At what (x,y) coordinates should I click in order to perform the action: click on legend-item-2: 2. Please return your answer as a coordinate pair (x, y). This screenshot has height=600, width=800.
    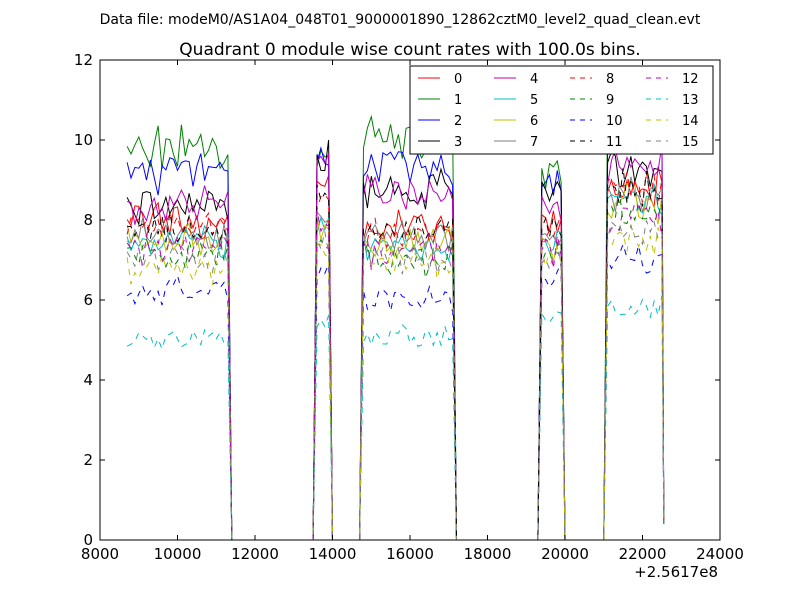
    Looking at the image, I should click on (440, 121).